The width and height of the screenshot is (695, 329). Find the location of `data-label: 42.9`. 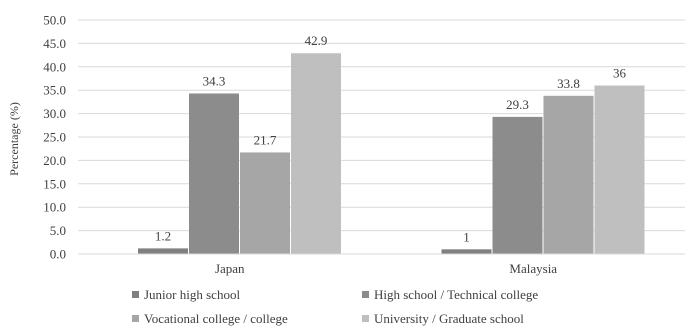

data-label: 42.9 is located at coordinates (316, 40).